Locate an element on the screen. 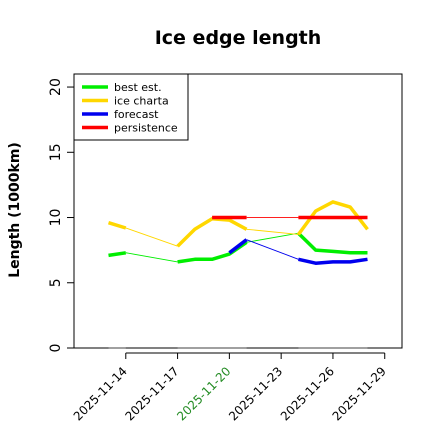 The image size is (440, 440). y-axis: 0 5 10 15 20 is located at coordinates (61, 215).